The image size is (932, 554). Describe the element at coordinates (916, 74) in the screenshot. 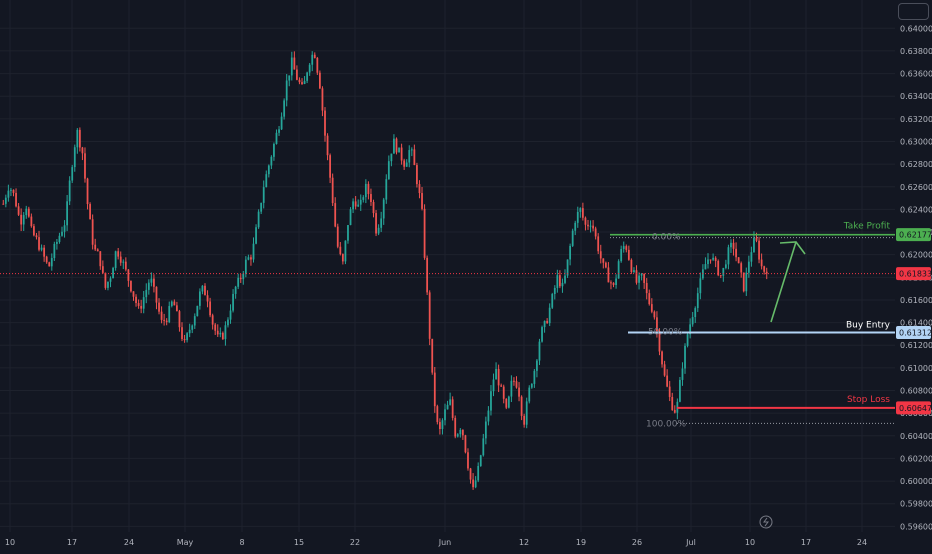

I see `price-tick-label: 0.63600` at that location.